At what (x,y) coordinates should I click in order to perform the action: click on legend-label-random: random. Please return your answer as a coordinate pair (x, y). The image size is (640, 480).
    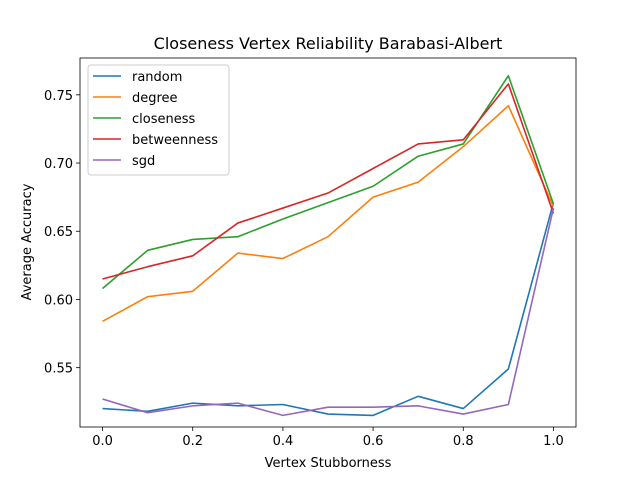
    Looking at the image, I should click on (157, 77).